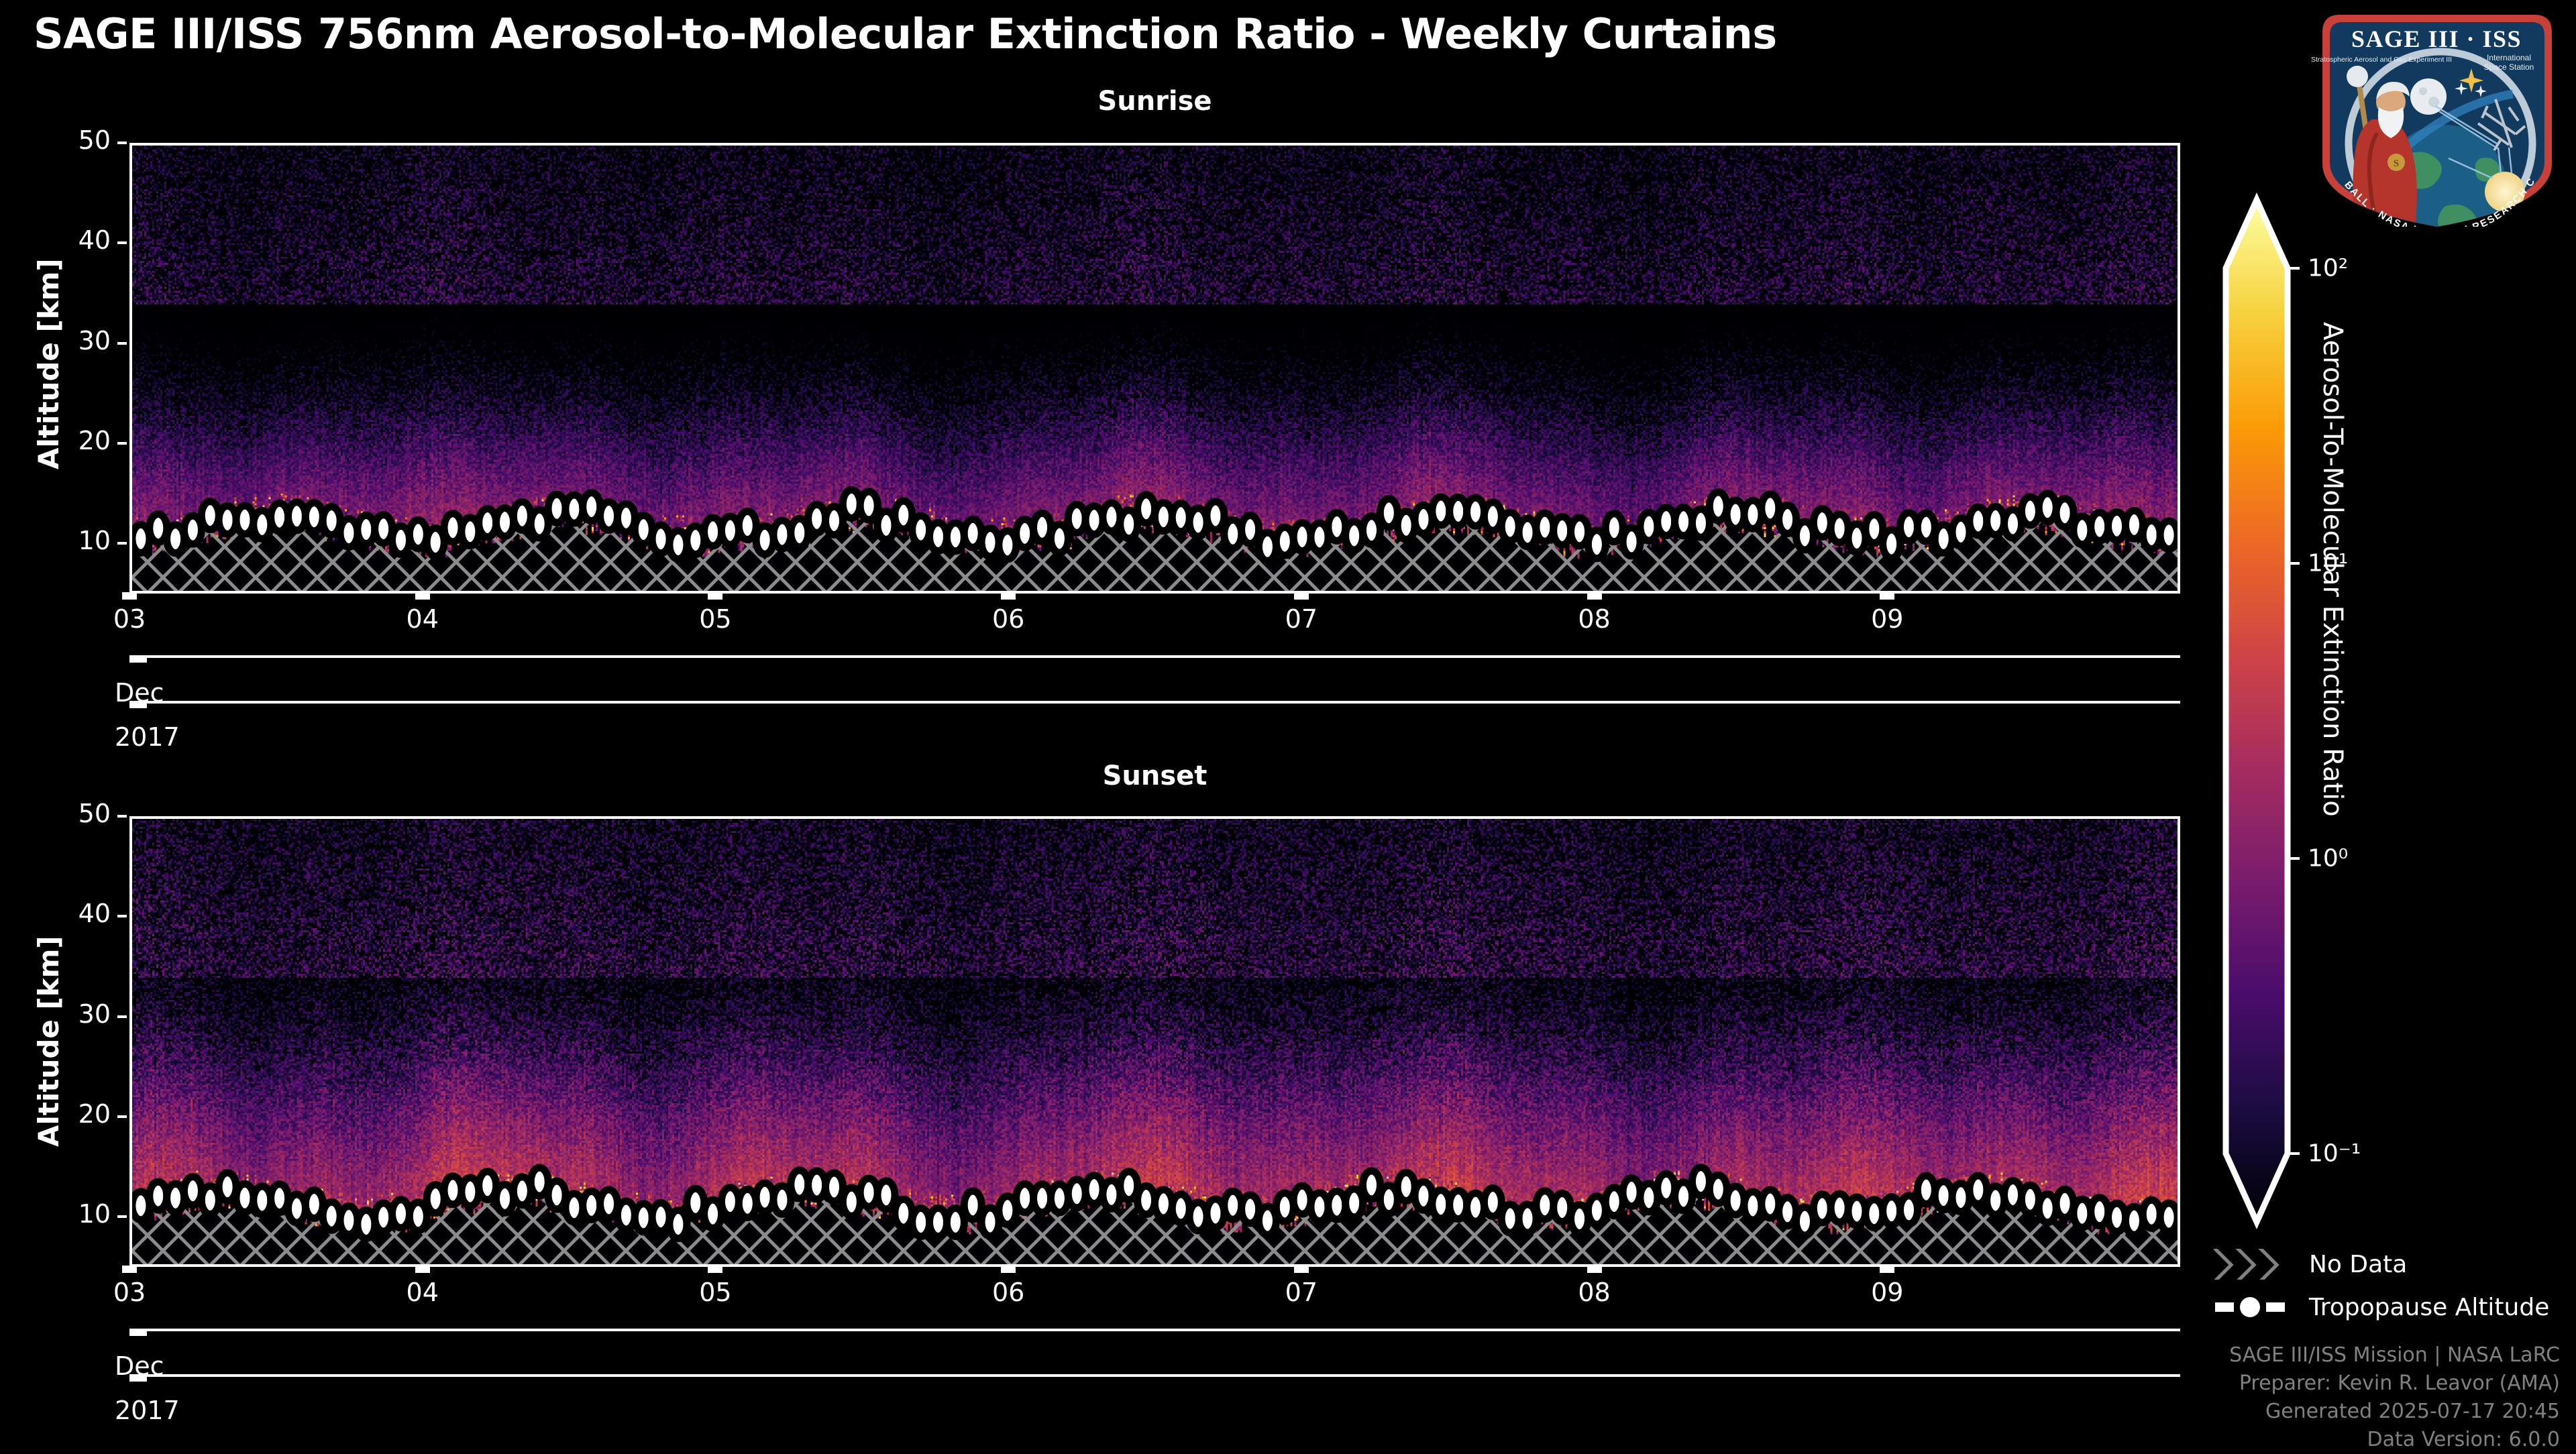 This screenshot has height=1454, width=2576. What do you see at coordinates (2256, 710) in the screenshot?
I see `colorbar-gradient` at bounding box center [2256, 710].